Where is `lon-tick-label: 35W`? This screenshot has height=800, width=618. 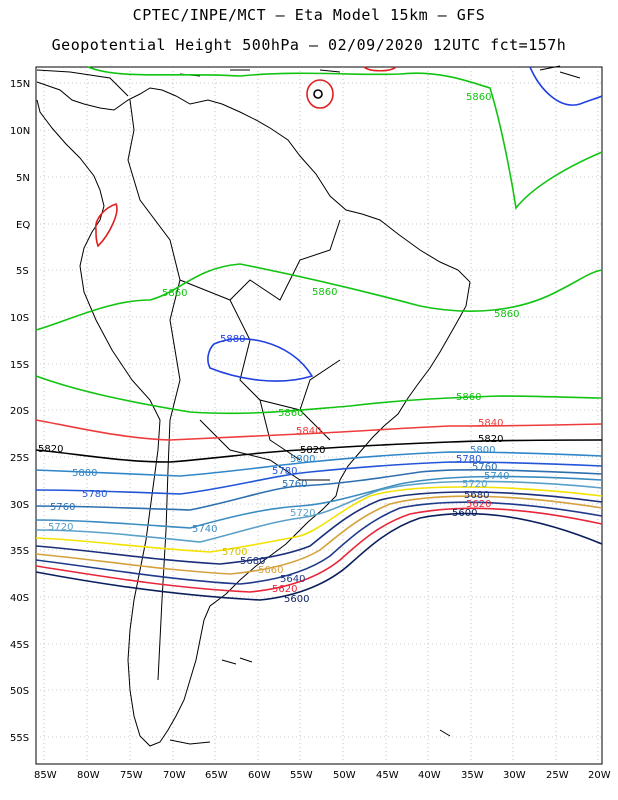
lon-tick-label: 35W is located at coordinates (472, 775).